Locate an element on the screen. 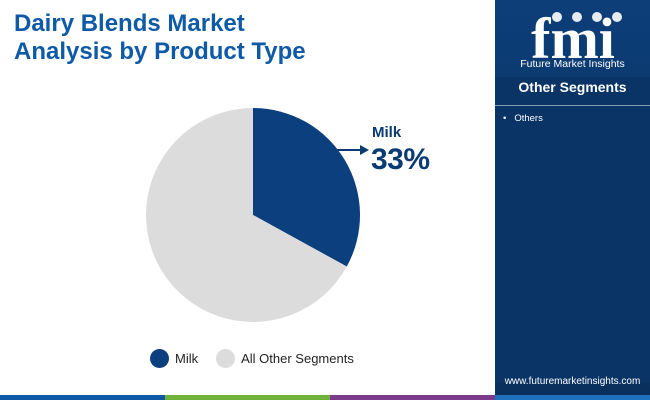  segments-list: Others is located at coordinates (523, 118).